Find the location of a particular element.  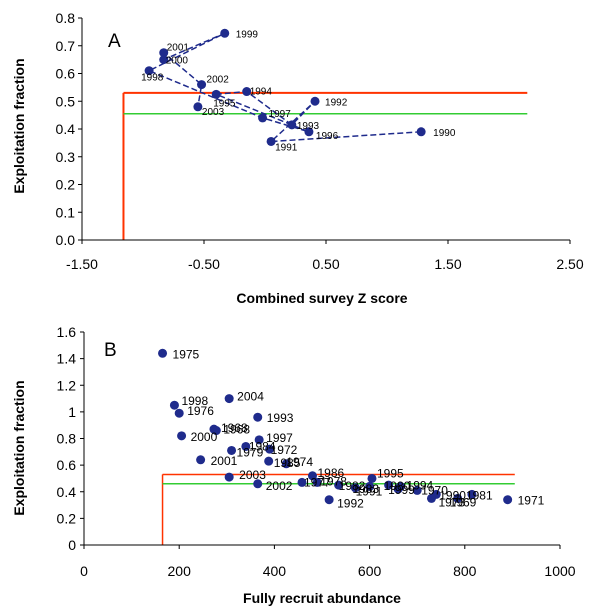

chart-b-point-1991 is located at coordinates (370, 486).